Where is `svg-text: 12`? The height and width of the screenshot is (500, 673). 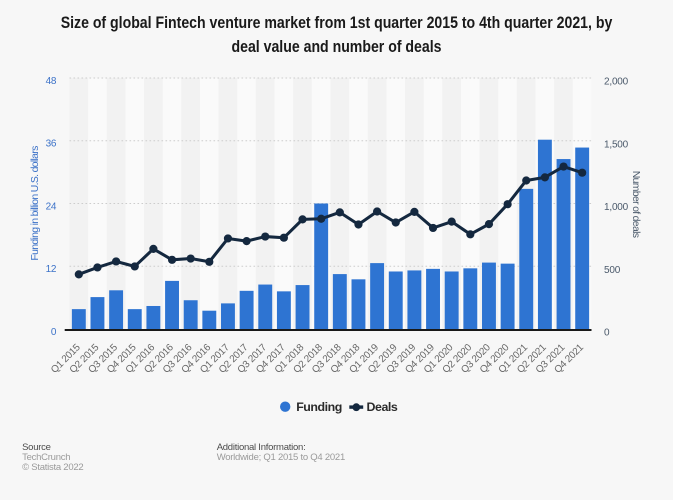
svg-text: 12 is located at coordinates (51, 269).